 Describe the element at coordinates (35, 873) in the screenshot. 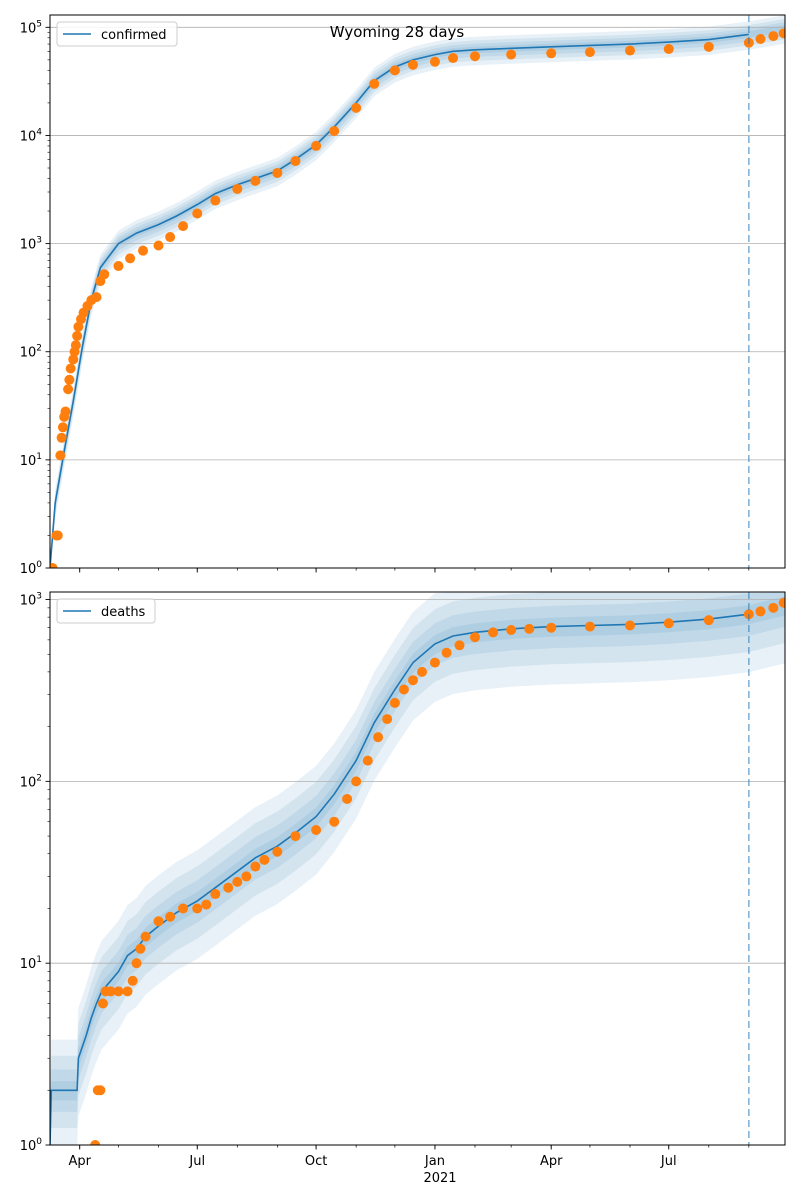

I see `deaths-y-axis: 100 10¹ 10² 10³` at that location.